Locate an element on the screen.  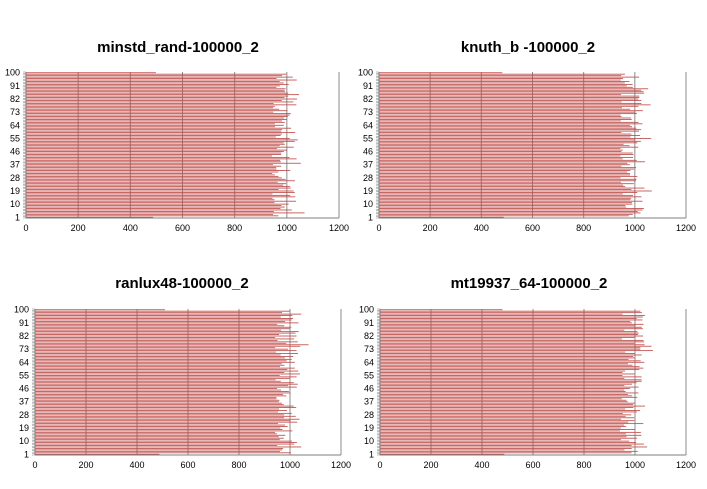
chart-title: knuth_b -100000_2 is located at coordinates (528, 47).